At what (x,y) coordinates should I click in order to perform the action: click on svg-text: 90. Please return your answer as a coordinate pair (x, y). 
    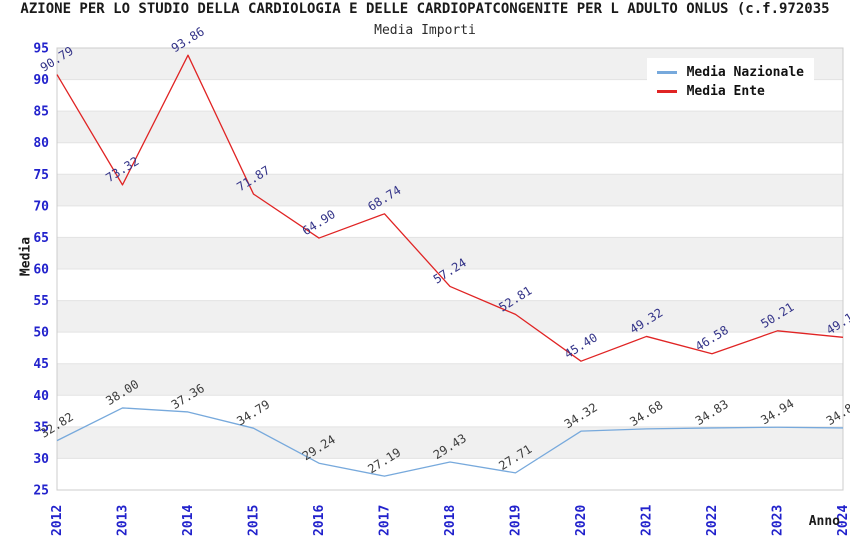
    Looking at the image, I should click on (41, 80).